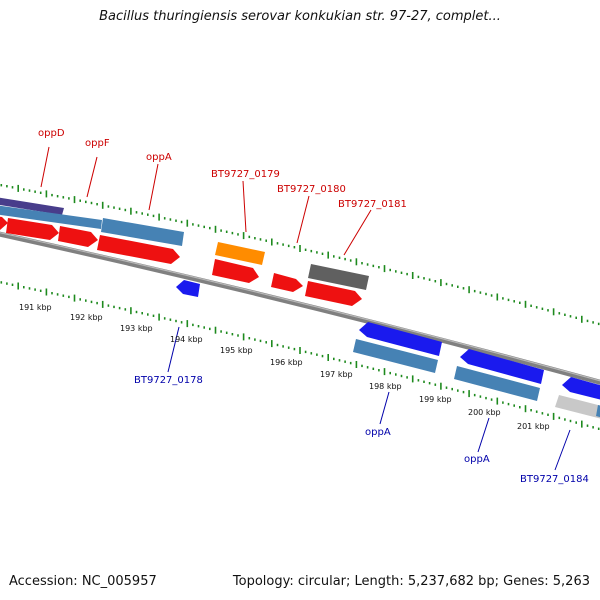  I want to click on gene-oppD-feature, so click(32, 206).